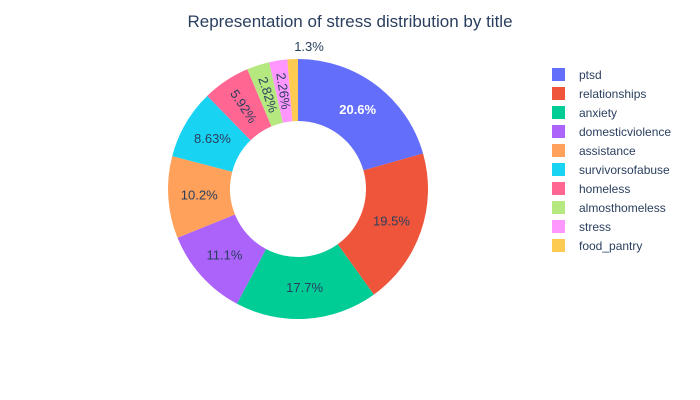 The width and height of the screenshot is (700, 400). I want to click on slice-survivorsofabuse, so click(211, 133).